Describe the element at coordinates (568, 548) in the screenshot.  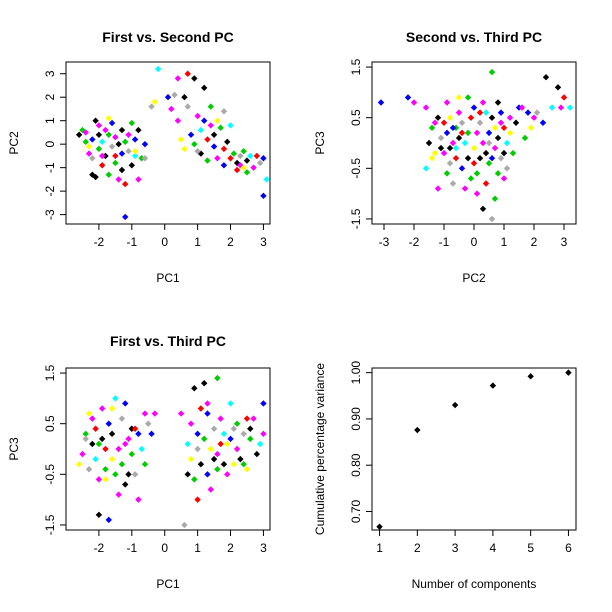
I see `x-tick-label: 6` at that location.